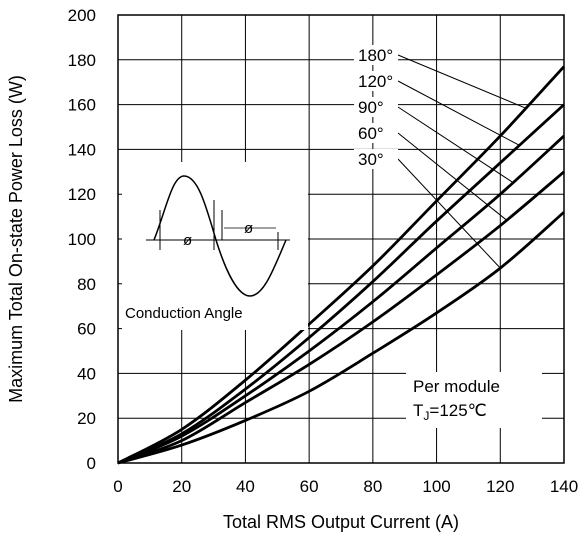 Image resolution: width=588 pixels, height=544 pixels. What do you see at coordinates (82, 194) in the screenshot?
I see `y-tick-label-6: 120` at bounding box center [82, 194].